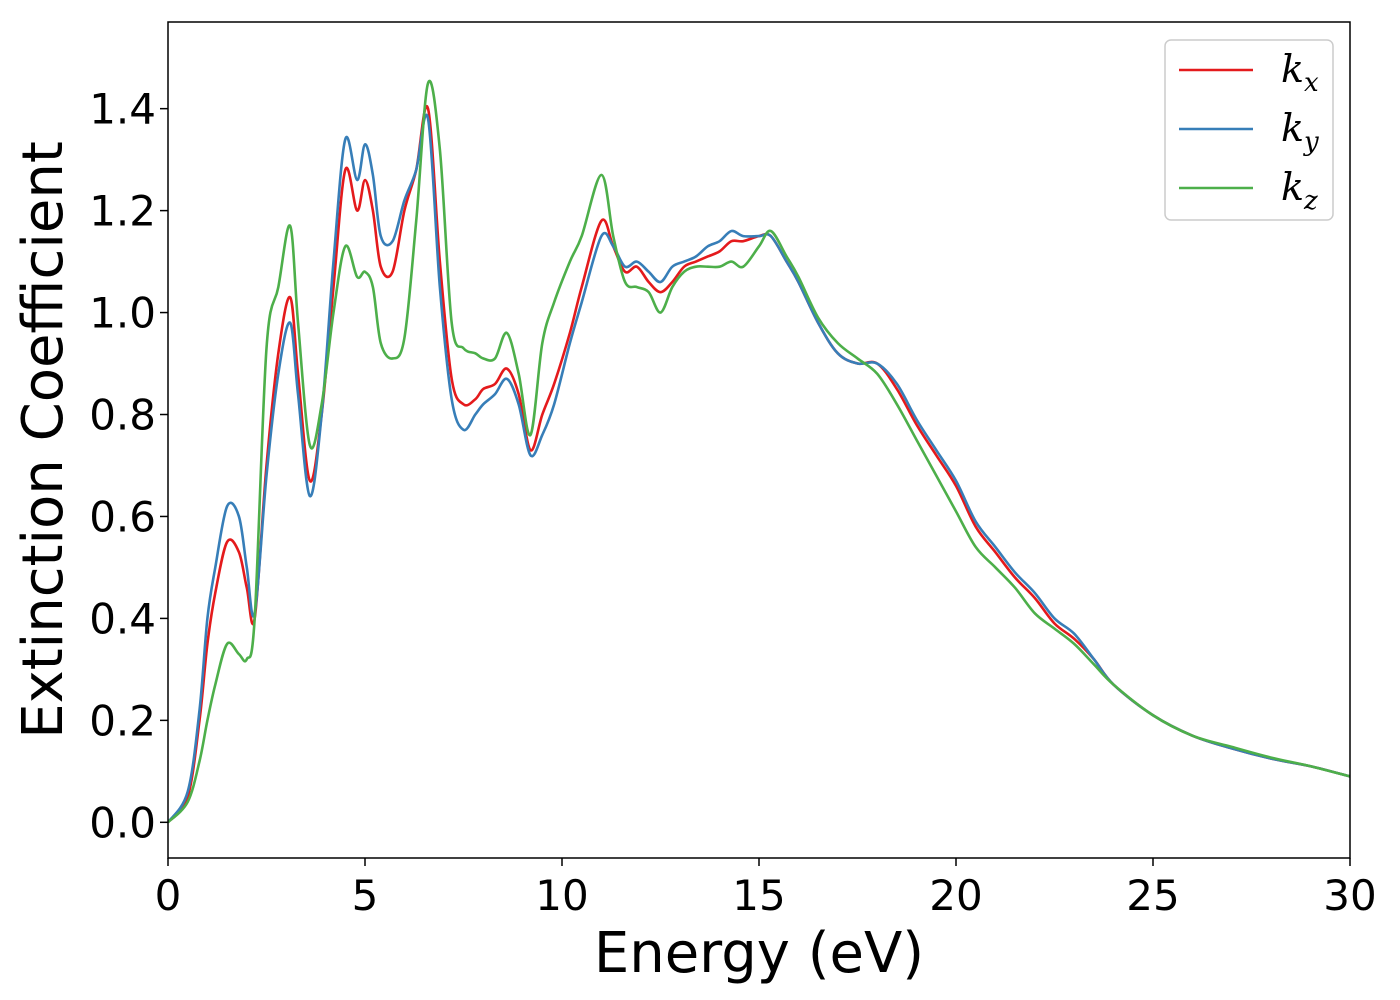 The width and height of the screenshot is (1400, 1000). Describe the element at coordinates (1311, 142) in the screenshot. I see `legend-subscript: y` at that location.